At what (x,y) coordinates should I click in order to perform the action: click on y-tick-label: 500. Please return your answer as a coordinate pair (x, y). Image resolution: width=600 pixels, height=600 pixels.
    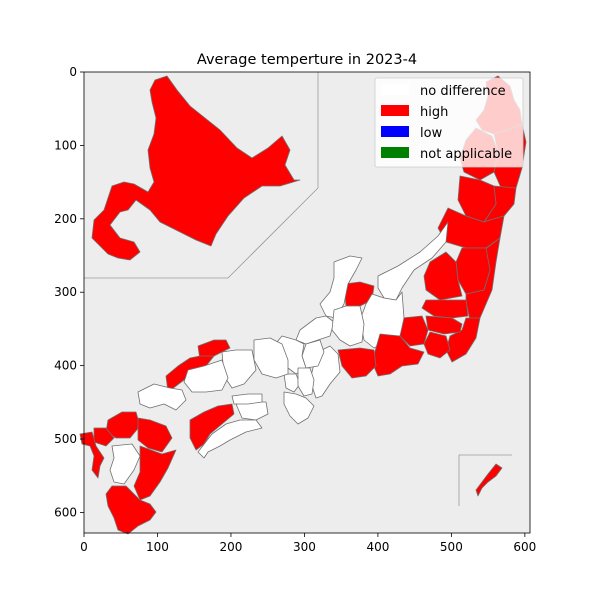
    Looking at the image, I should click on (65, 439).